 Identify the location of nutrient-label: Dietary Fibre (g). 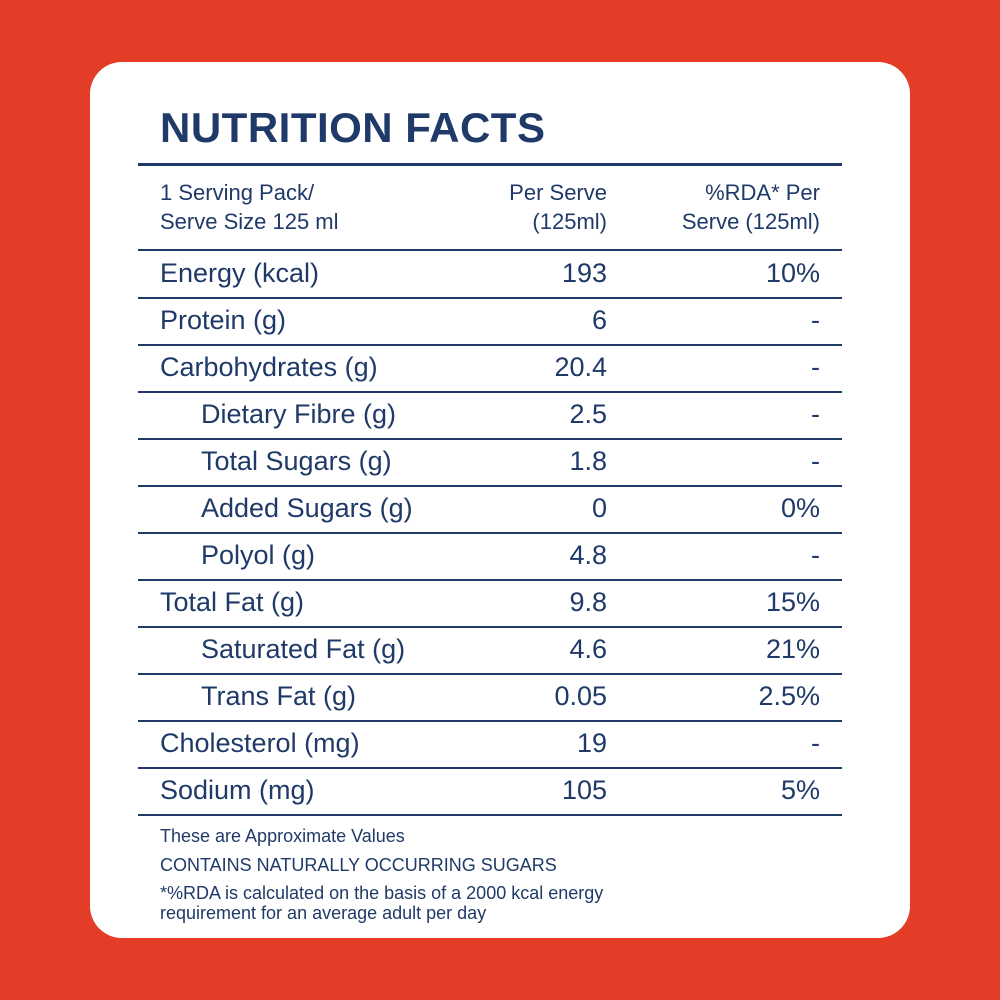
(299, 414).